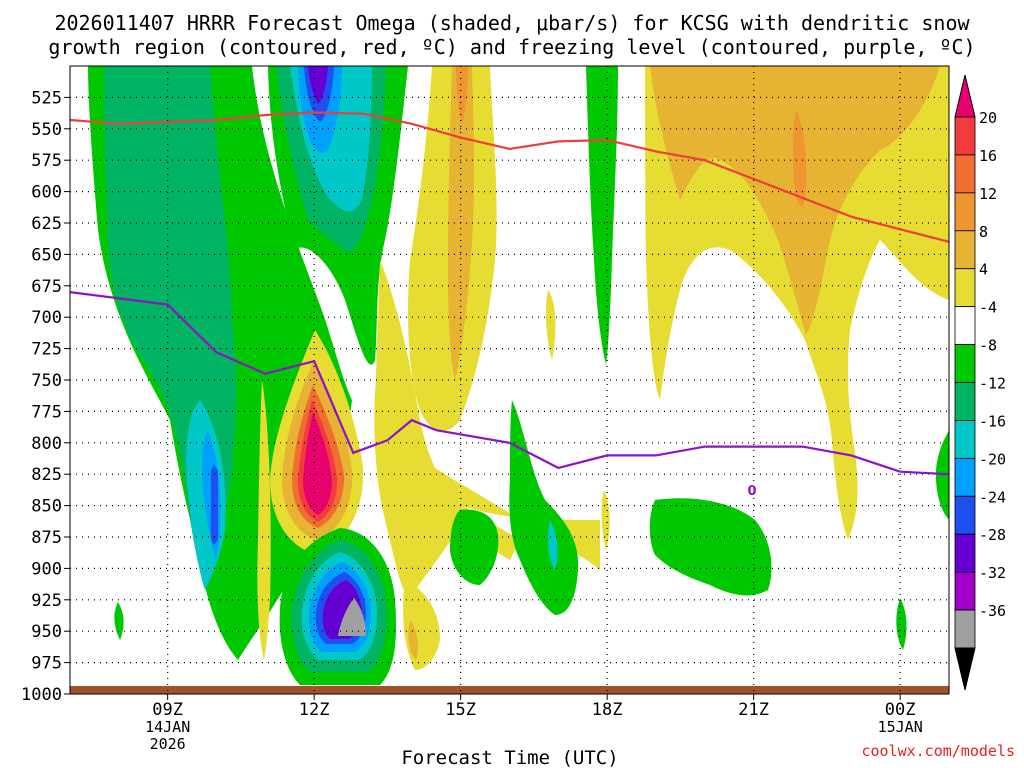 The image size is (1024, 768). What do you see at coordinates (352, 617) in the screenshot?
I see `omega-region-gray-bottom` at bounding box center [352, 617].